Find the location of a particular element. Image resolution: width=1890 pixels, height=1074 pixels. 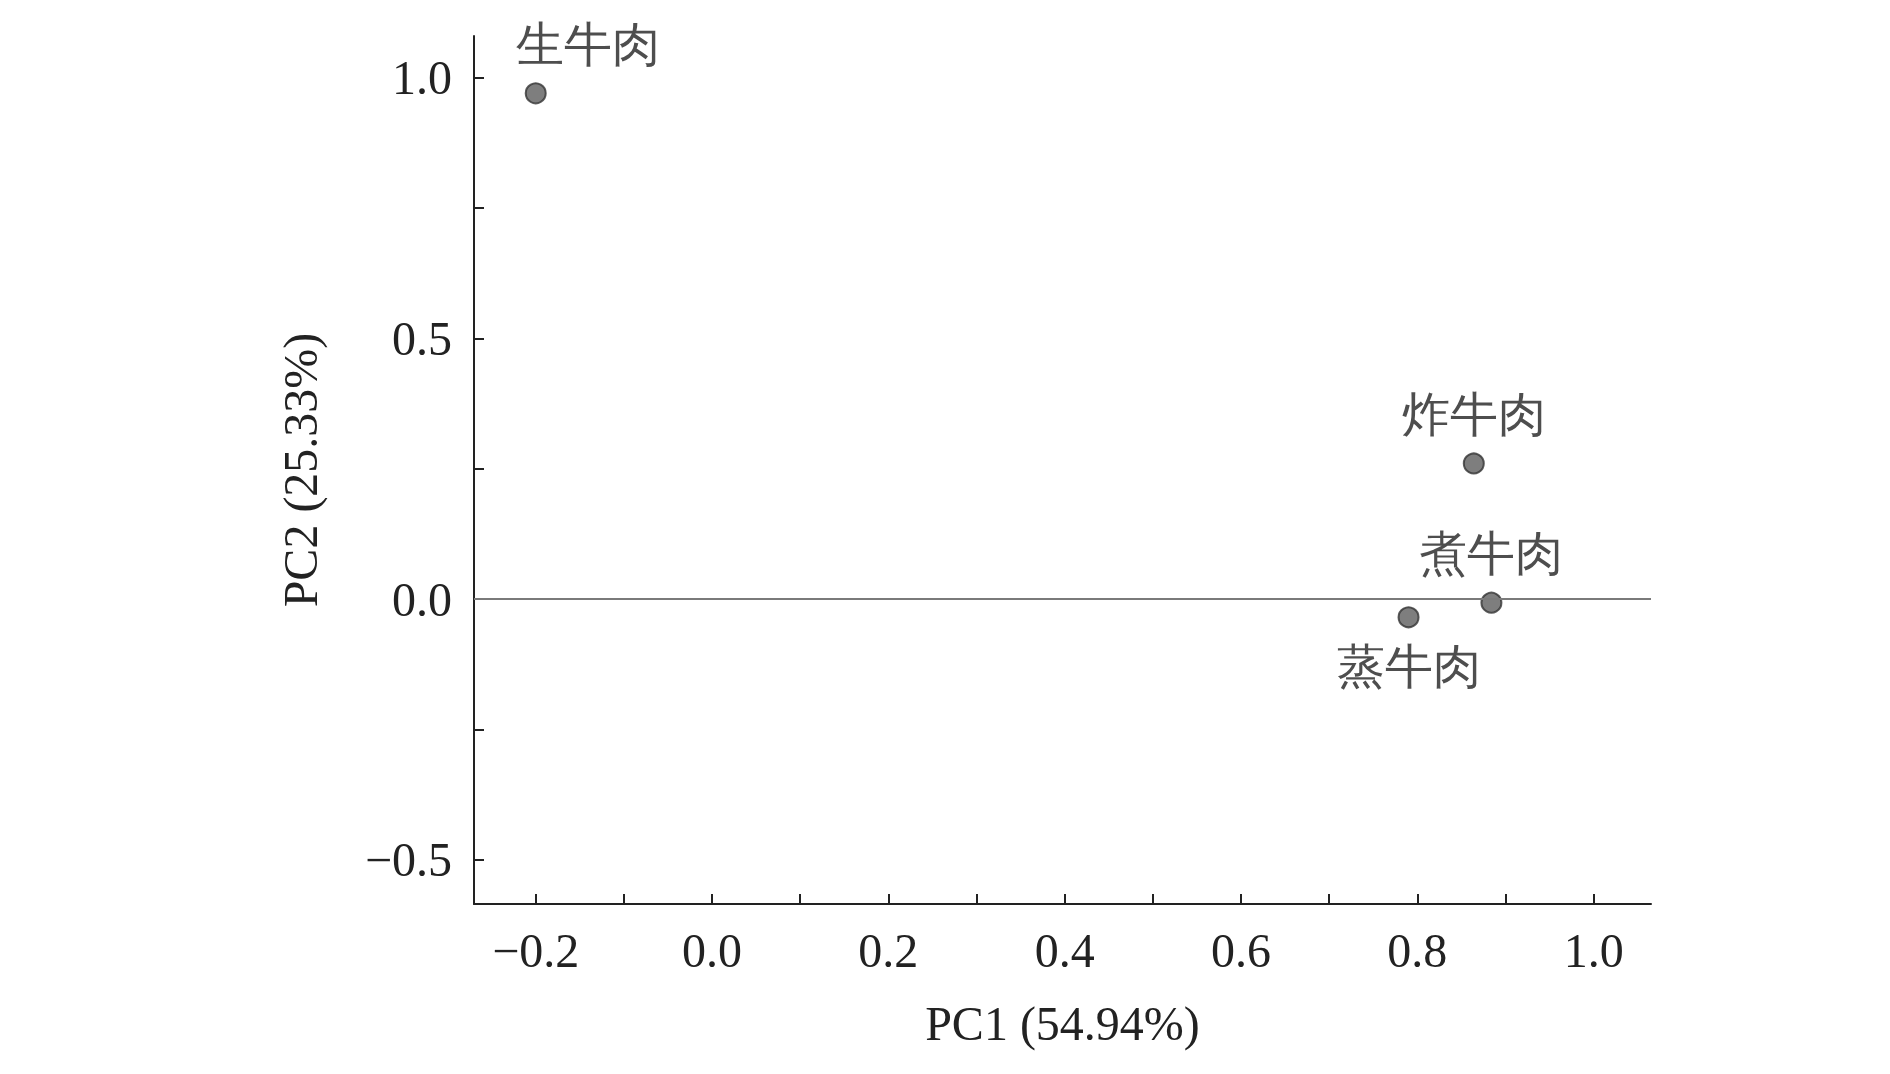

x-tick-label: −0.2 is located at coordinates (536, 950).